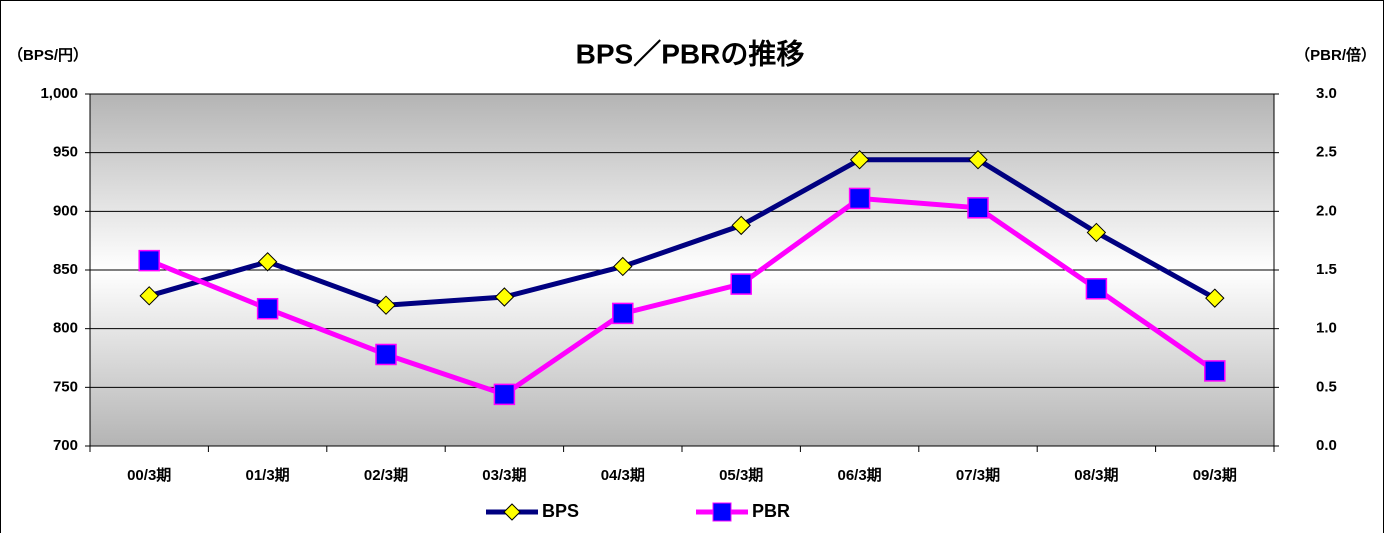 This screenshot has width=1384, height=533. I want to click on x-tick-label: 04/3期, so click(623, 475).